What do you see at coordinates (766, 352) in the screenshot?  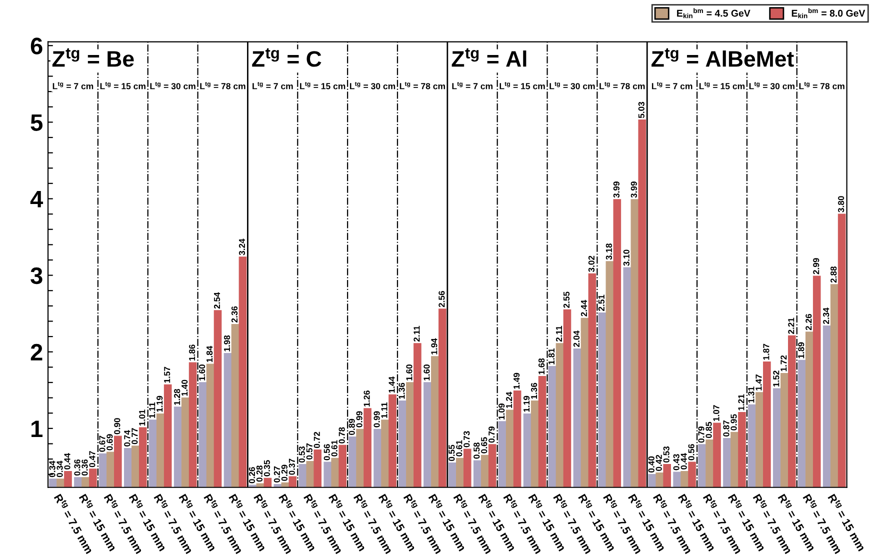 I see `data-label: 1.87` at bounding box center [766, 352].